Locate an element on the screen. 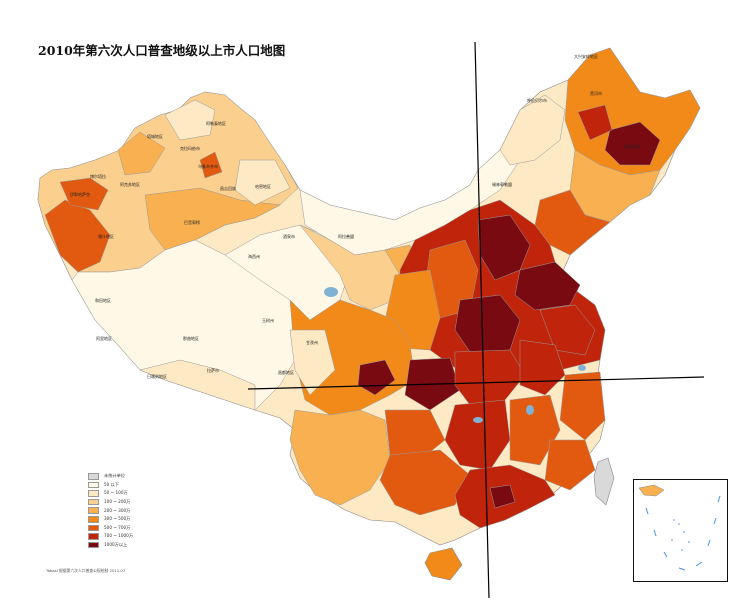 This screenshot has height=614, width=744. region-guangzhou is located at coordinates (502, 496).